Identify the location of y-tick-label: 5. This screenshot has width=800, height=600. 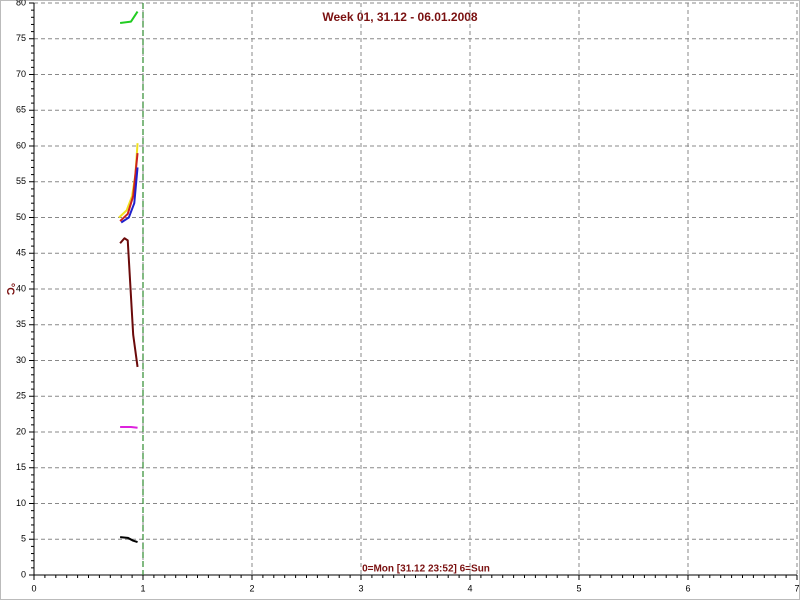
(23, 539).